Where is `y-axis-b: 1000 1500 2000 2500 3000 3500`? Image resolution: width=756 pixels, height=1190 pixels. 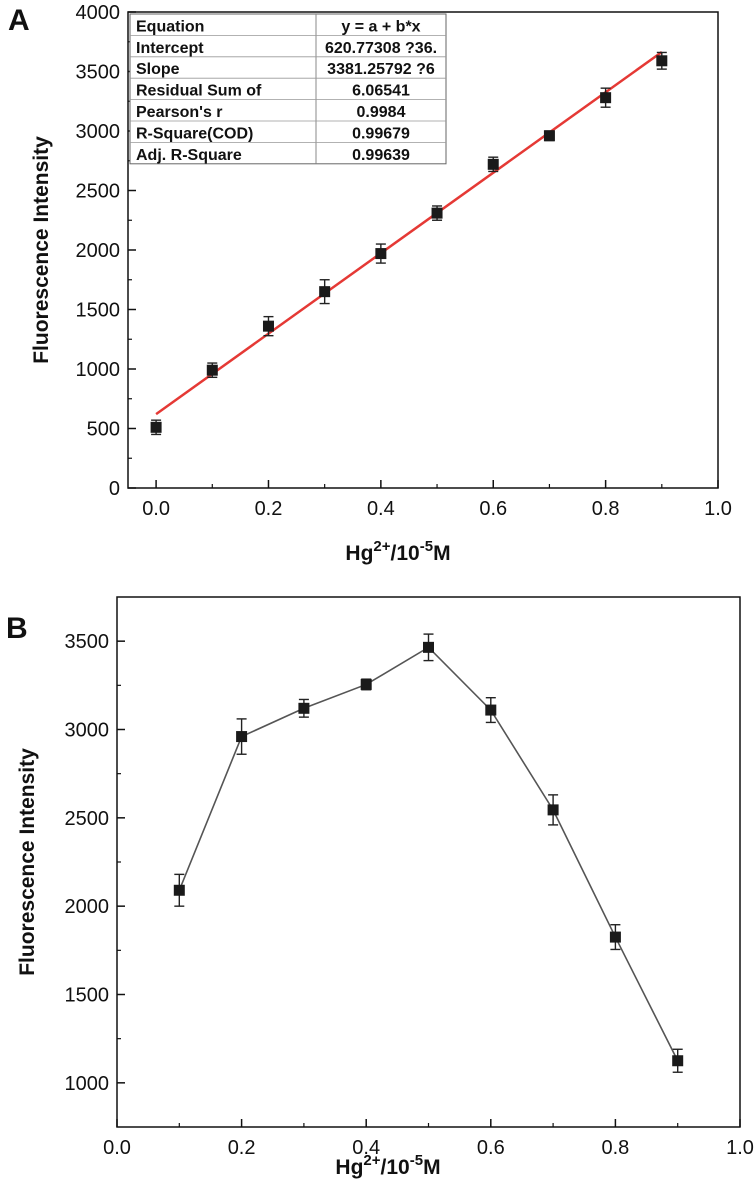 y-axis-b: 1000 1500 2000 2500 3000 3500 is located at coordinates (95, 863).